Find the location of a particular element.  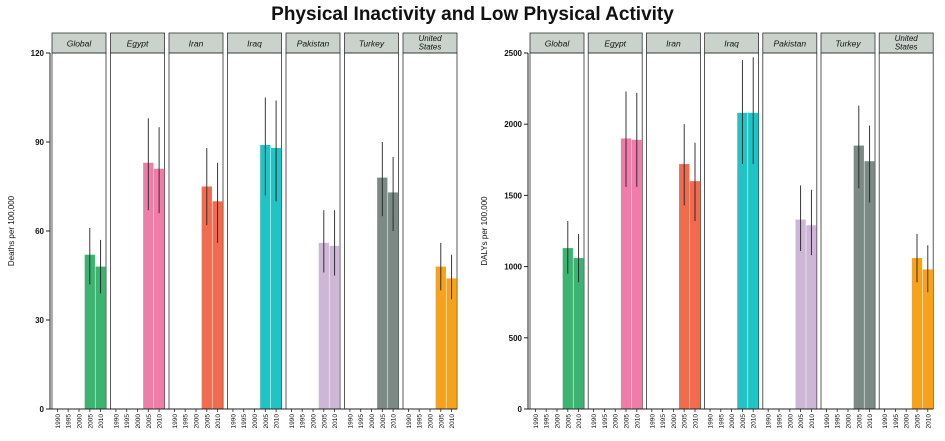

y-tick-label: 1500 is located at coordinates (513, 195).